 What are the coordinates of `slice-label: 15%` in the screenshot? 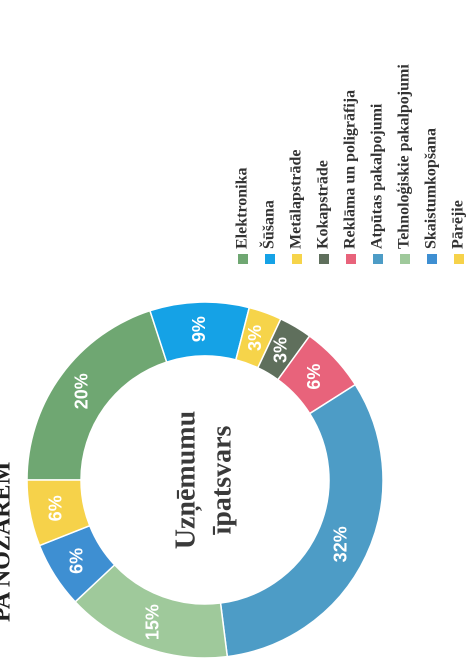 It's located at (153, 622).